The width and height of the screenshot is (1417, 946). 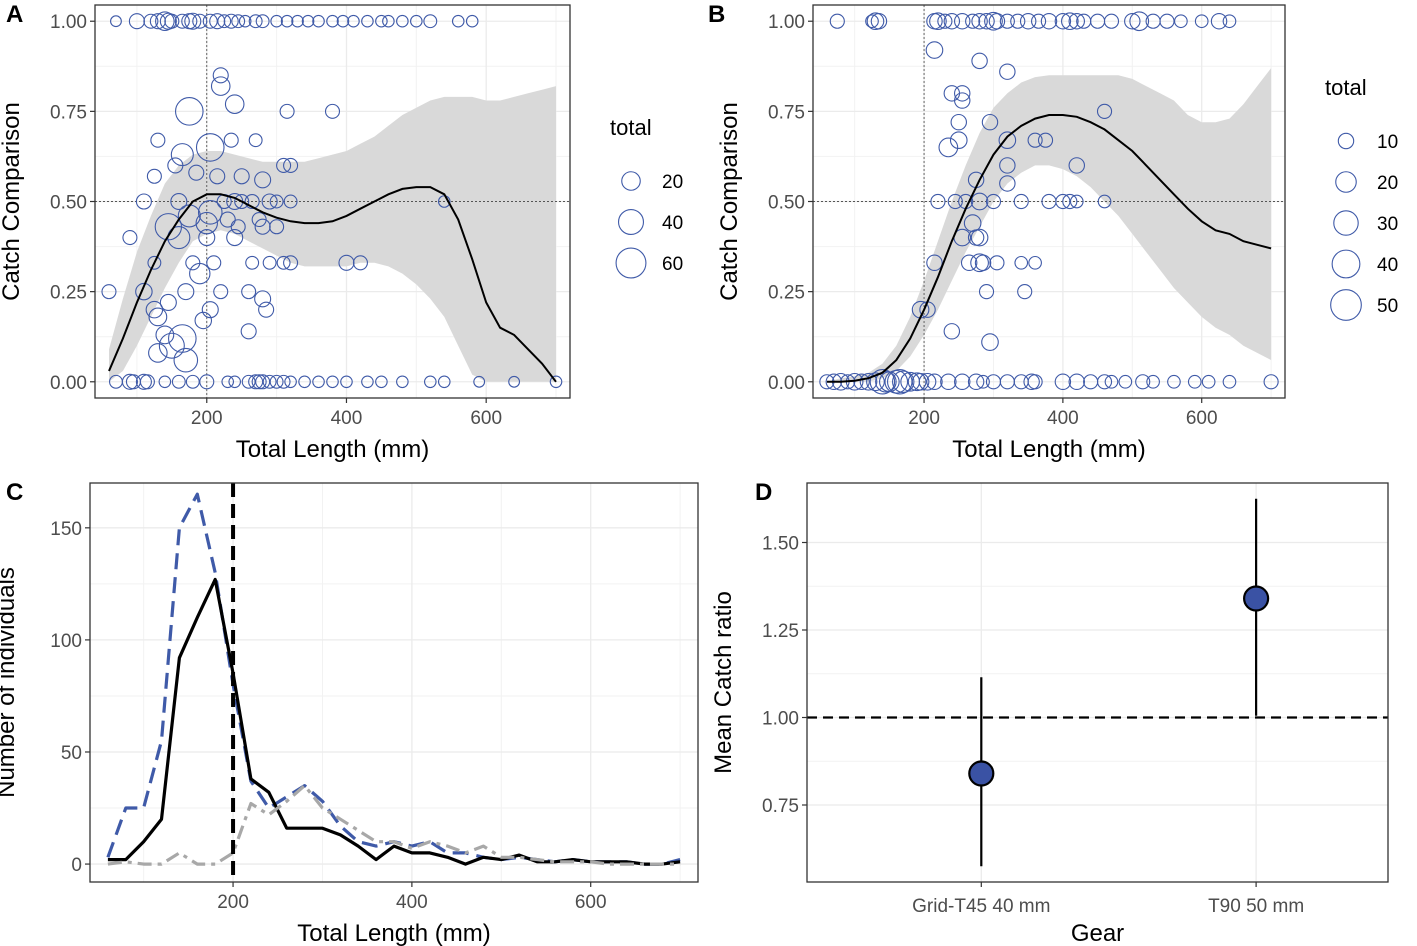 I want to click on x-axis-title: Total Length (mm), so click(x=332, y=449).